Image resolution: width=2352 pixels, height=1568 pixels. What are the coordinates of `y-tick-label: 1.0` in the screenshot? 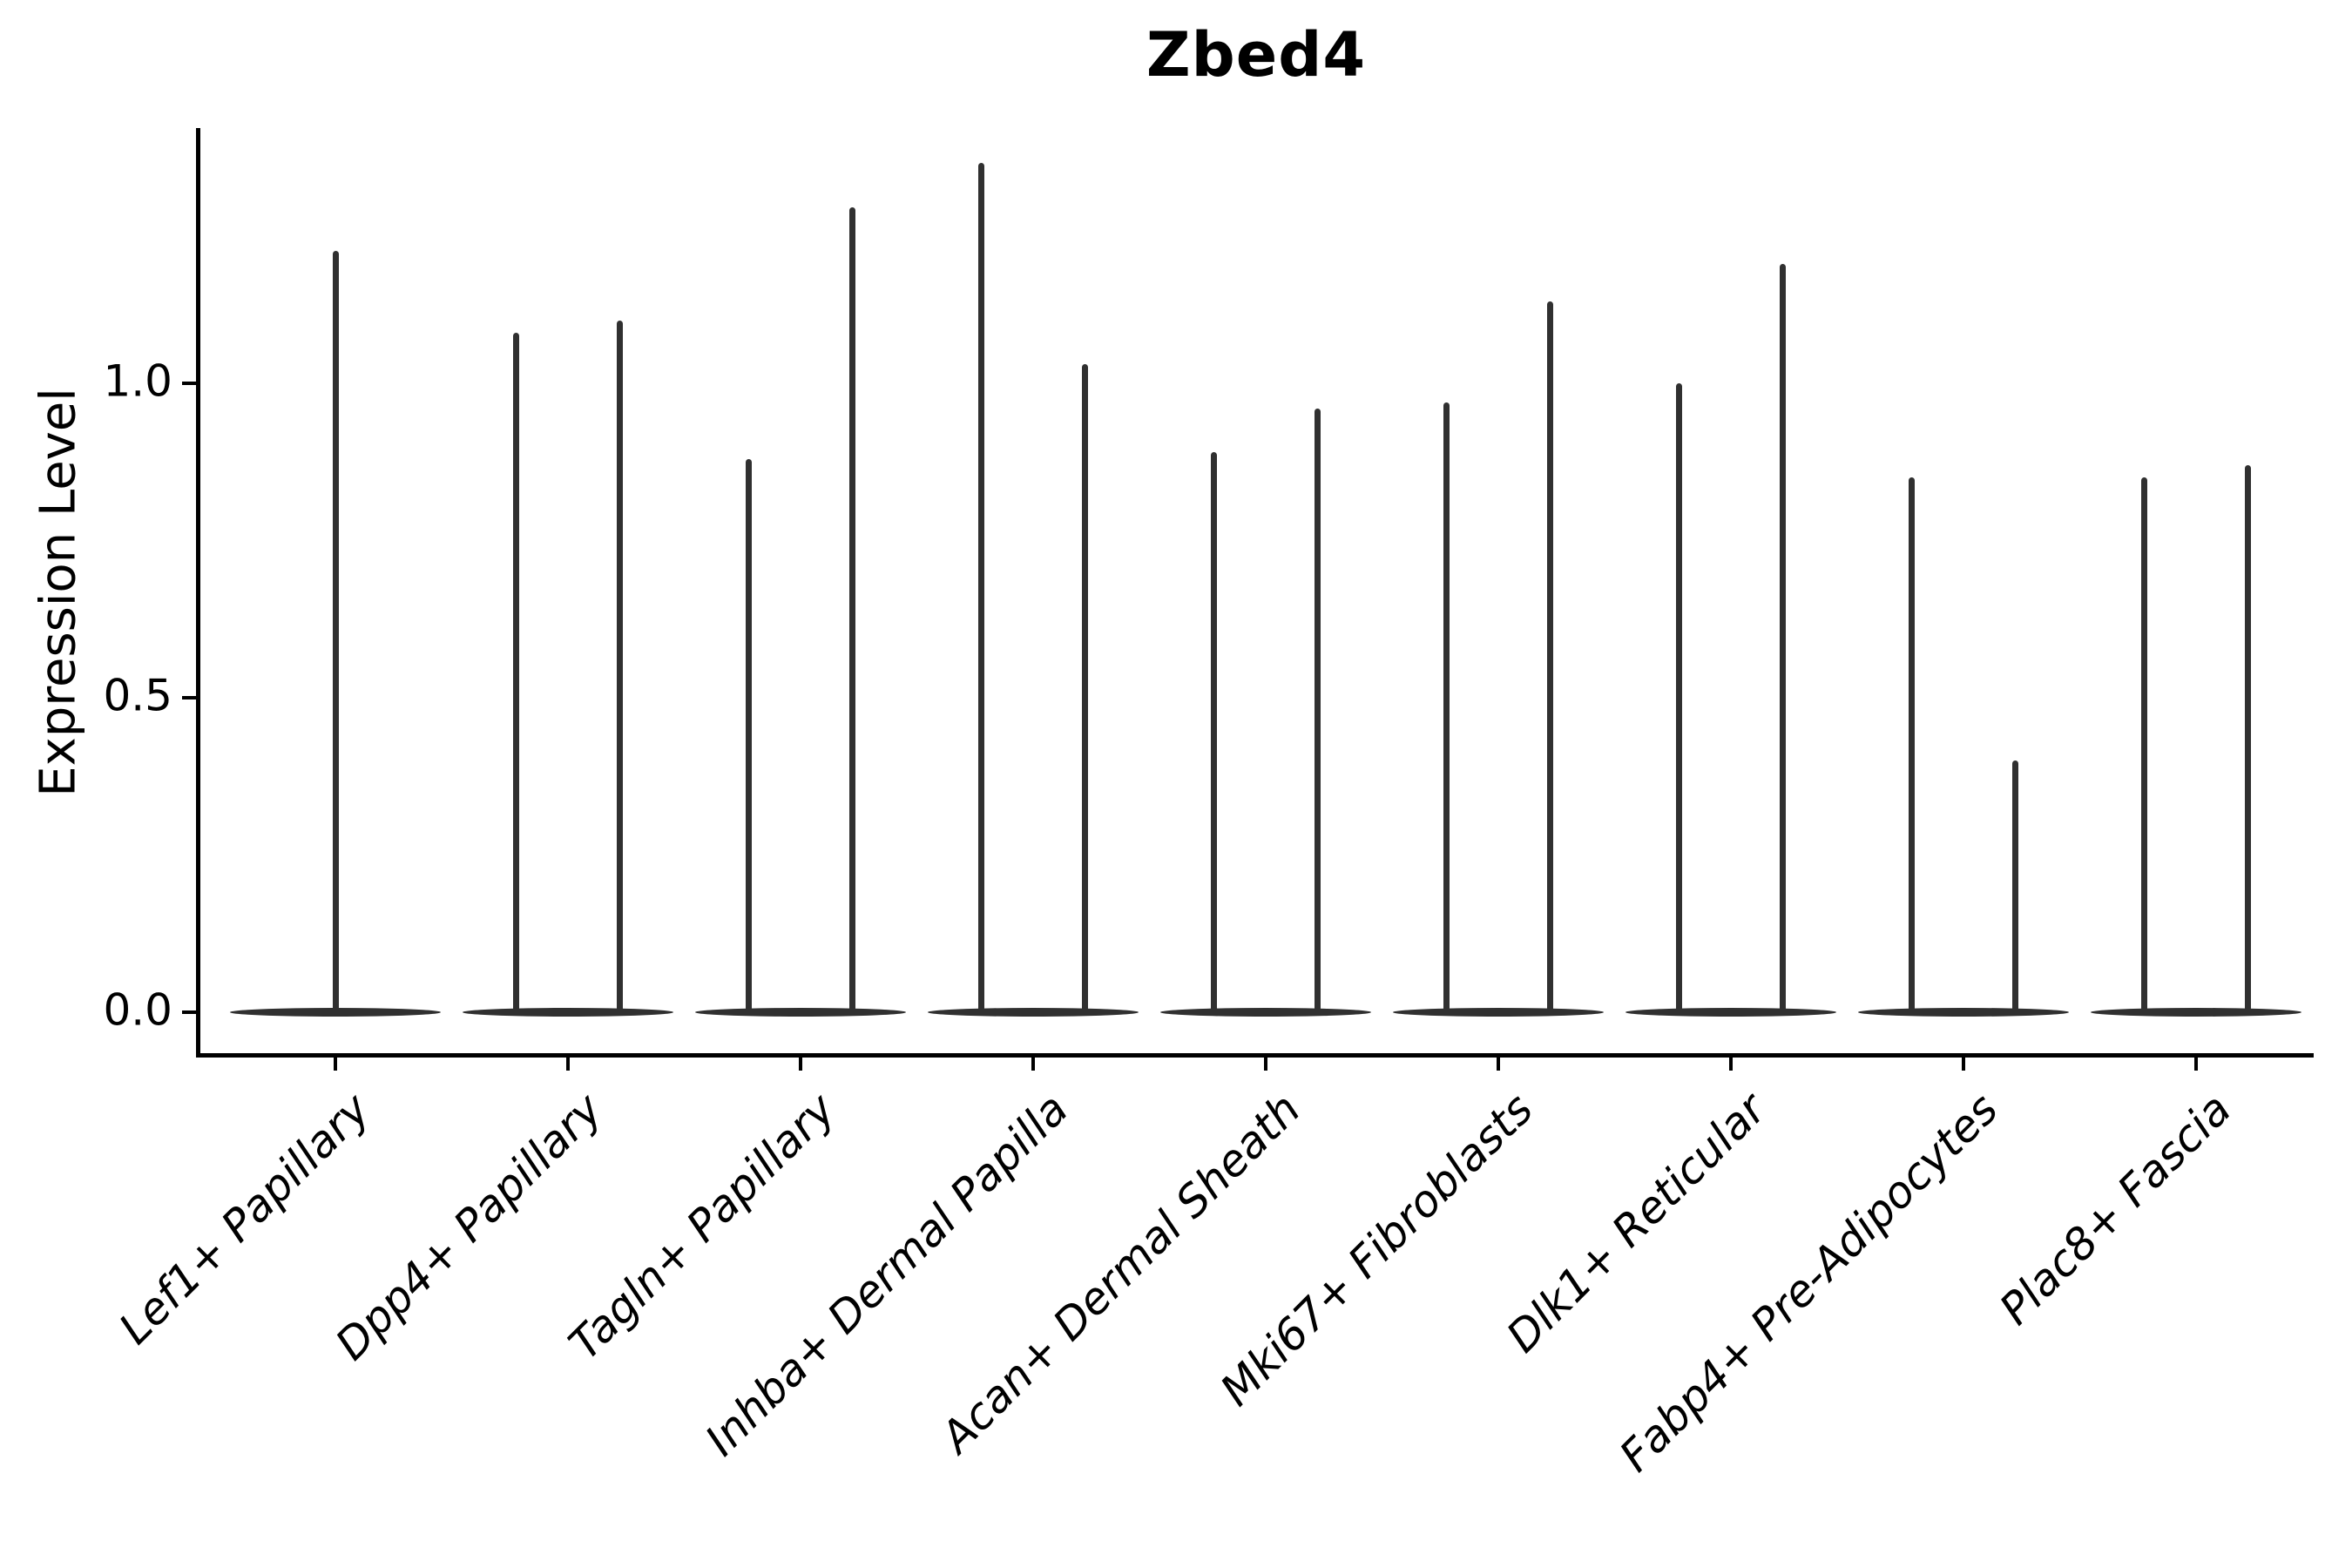 It's located at (137, 381).